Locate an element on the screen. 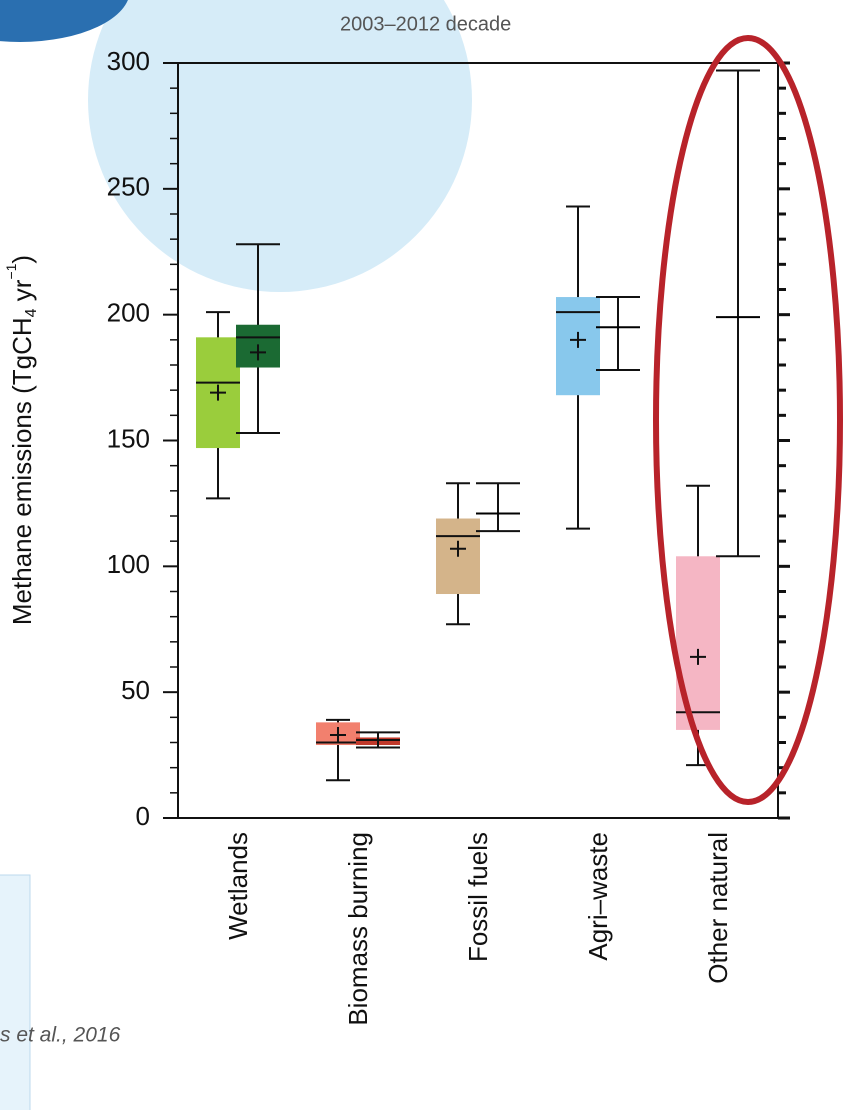 The image size is (844, 1115). label-part: Methane emissions (TgCH is located at coordinates (22, 471).